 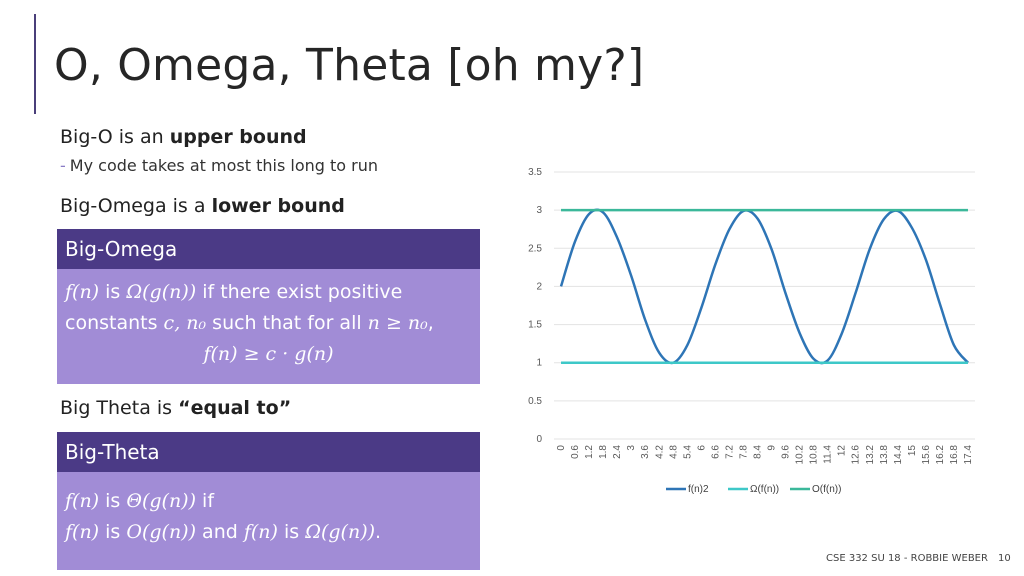 I want to click on x-tick-label: 7.2, so click(x=729, y=452).